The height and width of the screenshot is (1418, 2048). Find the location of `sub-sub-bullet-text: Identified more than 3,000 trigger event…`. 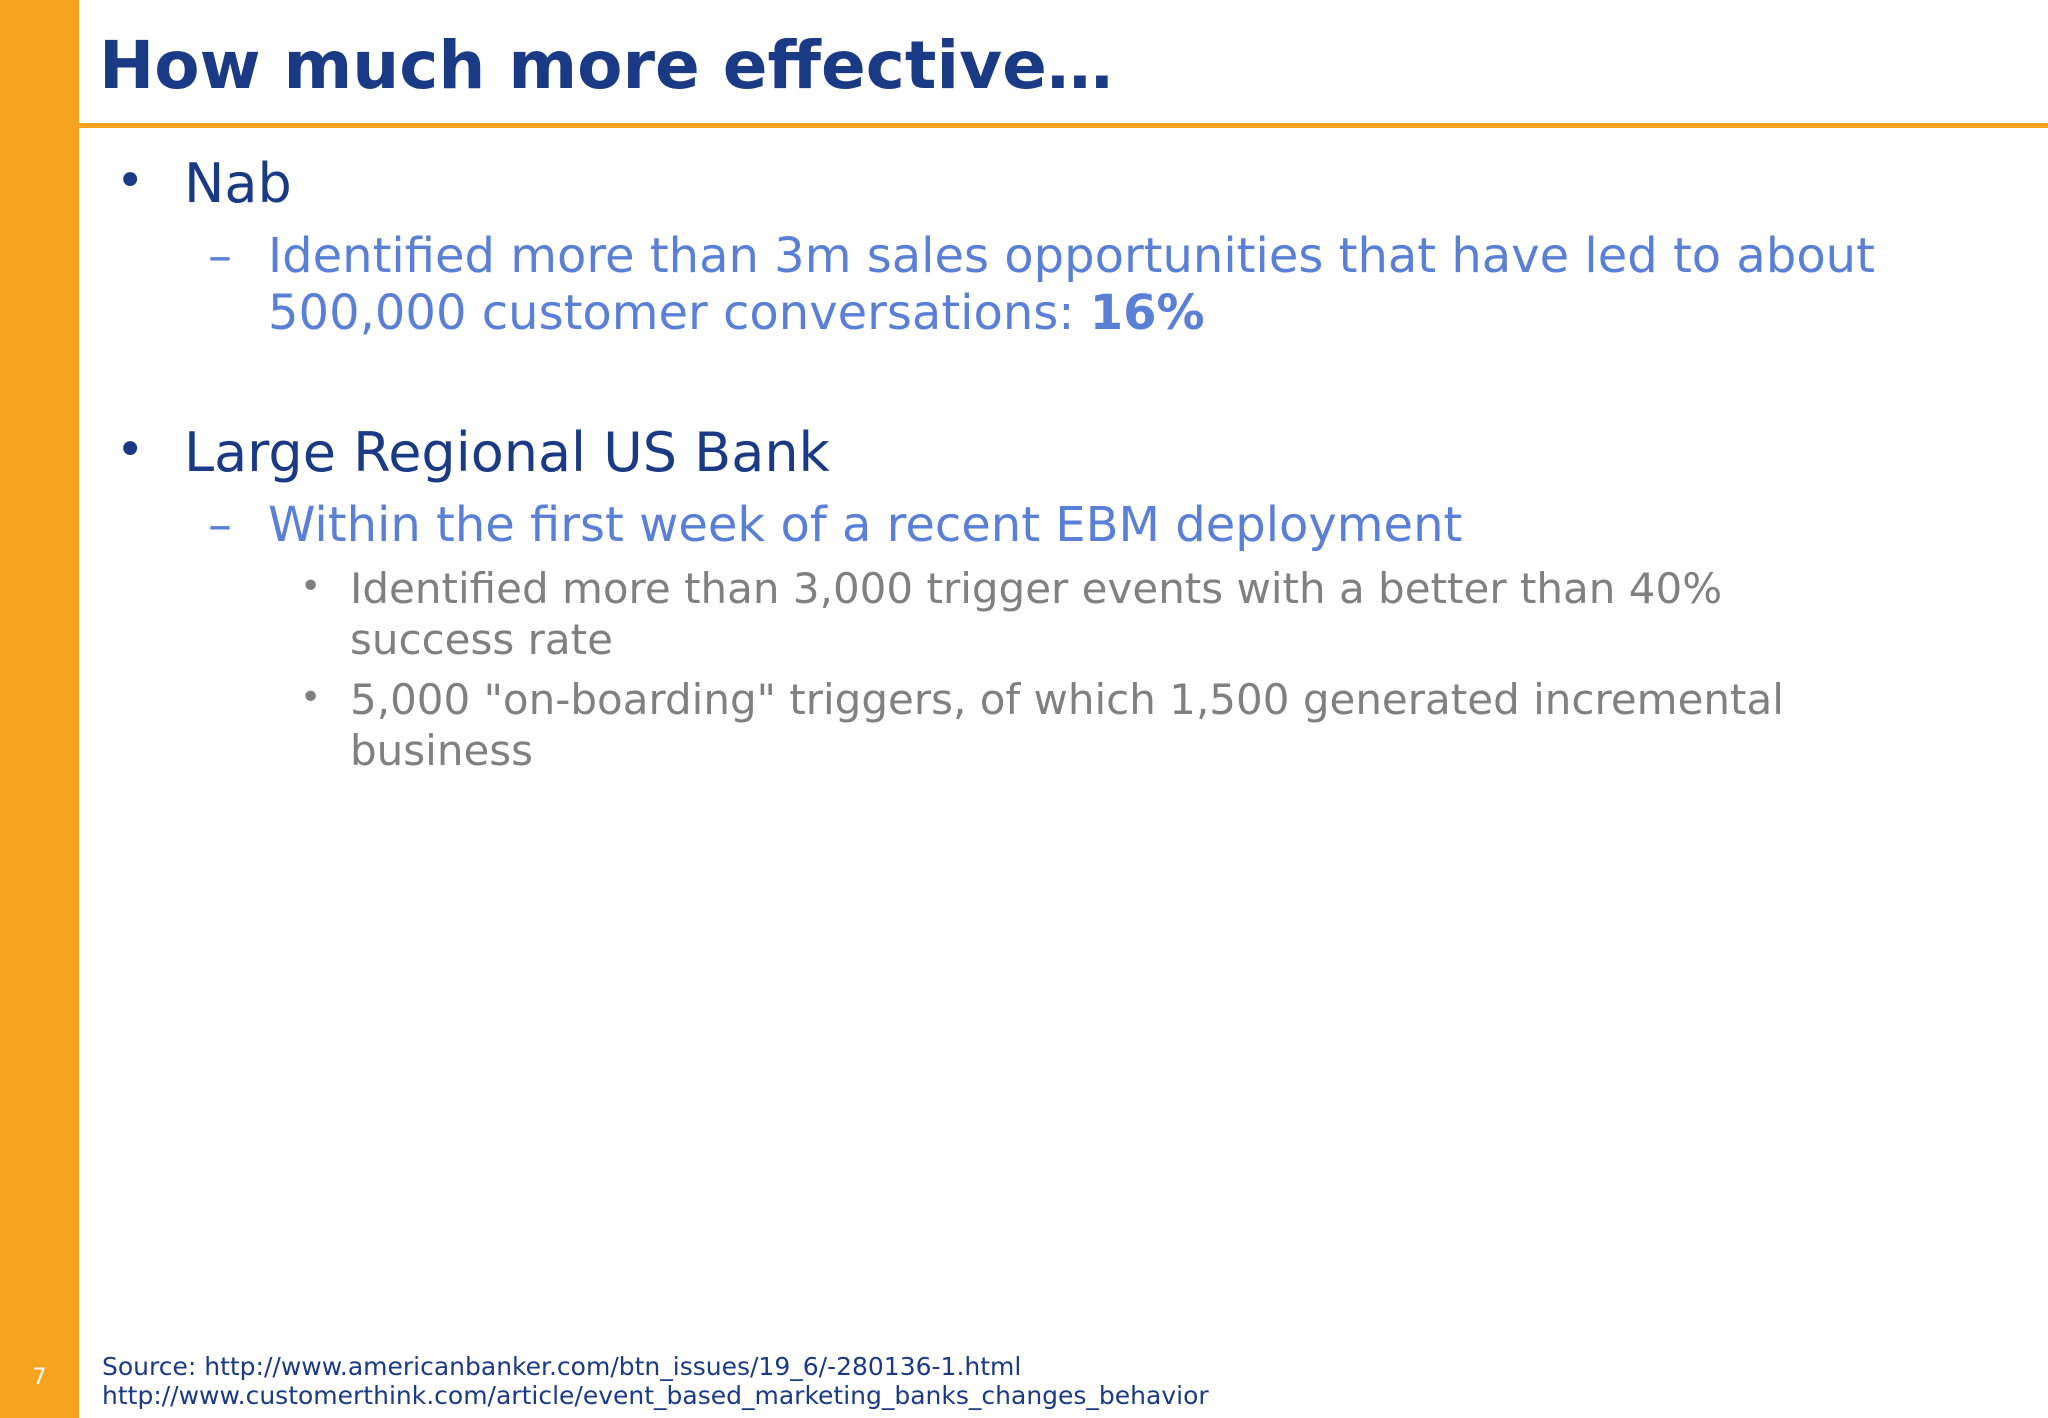

sub-sub-bullet-text: Identified more than 3,000 trigger event… is located at coordinates (1036, 614).